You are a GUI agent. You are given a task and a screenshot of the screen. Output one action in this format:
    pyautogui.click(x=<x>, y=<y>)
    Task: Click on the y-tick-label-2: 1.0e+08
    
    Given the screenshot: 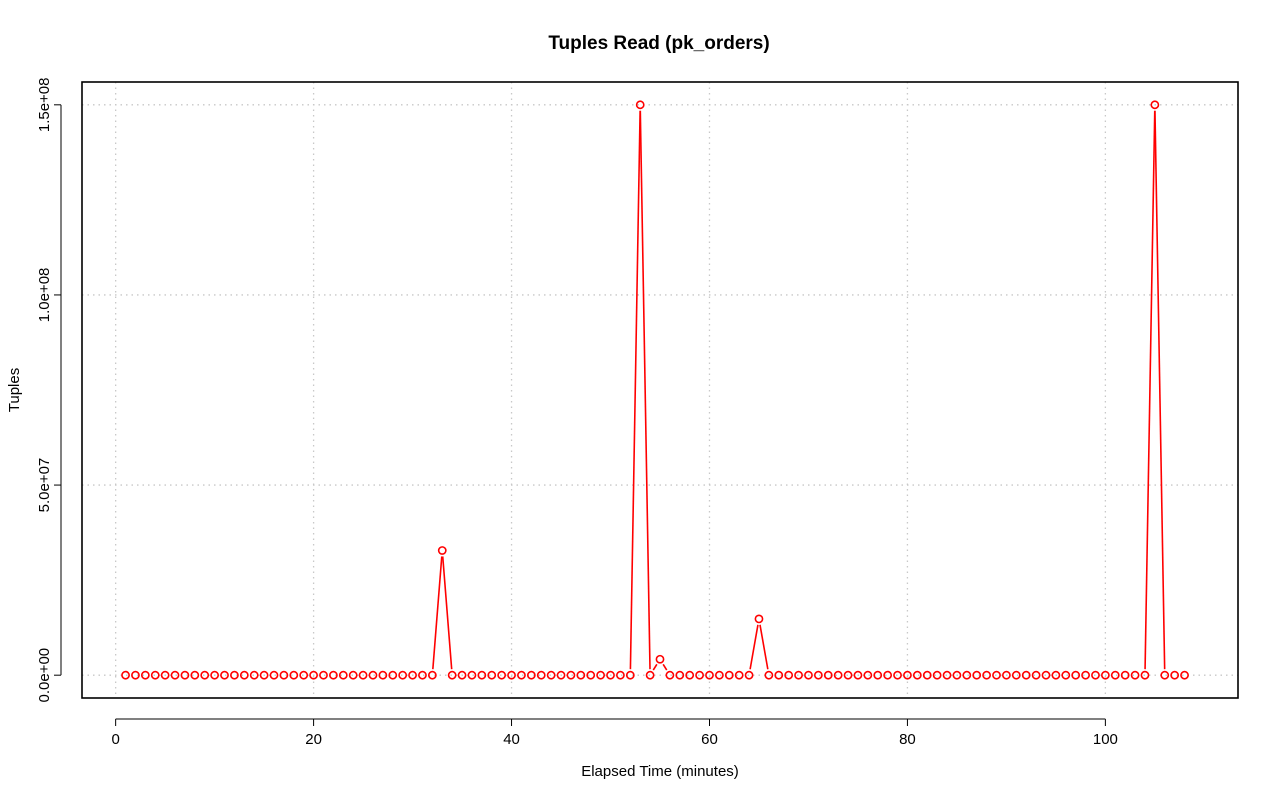 What is the action you would take?
    pyautogui.click(x=44, y=295)
    